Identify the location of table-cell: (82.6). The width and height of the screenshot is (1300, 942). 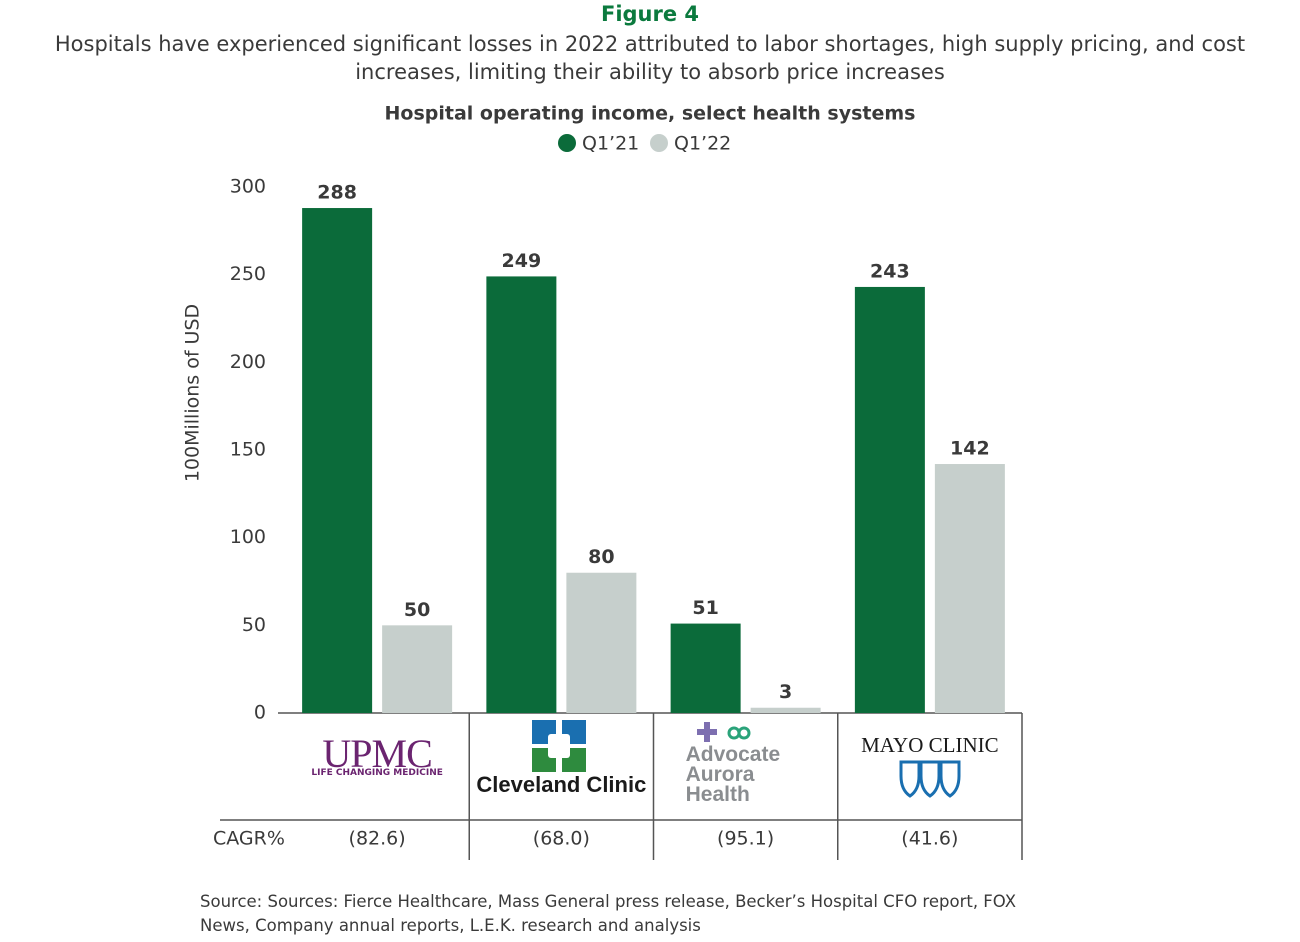
(377, 839).